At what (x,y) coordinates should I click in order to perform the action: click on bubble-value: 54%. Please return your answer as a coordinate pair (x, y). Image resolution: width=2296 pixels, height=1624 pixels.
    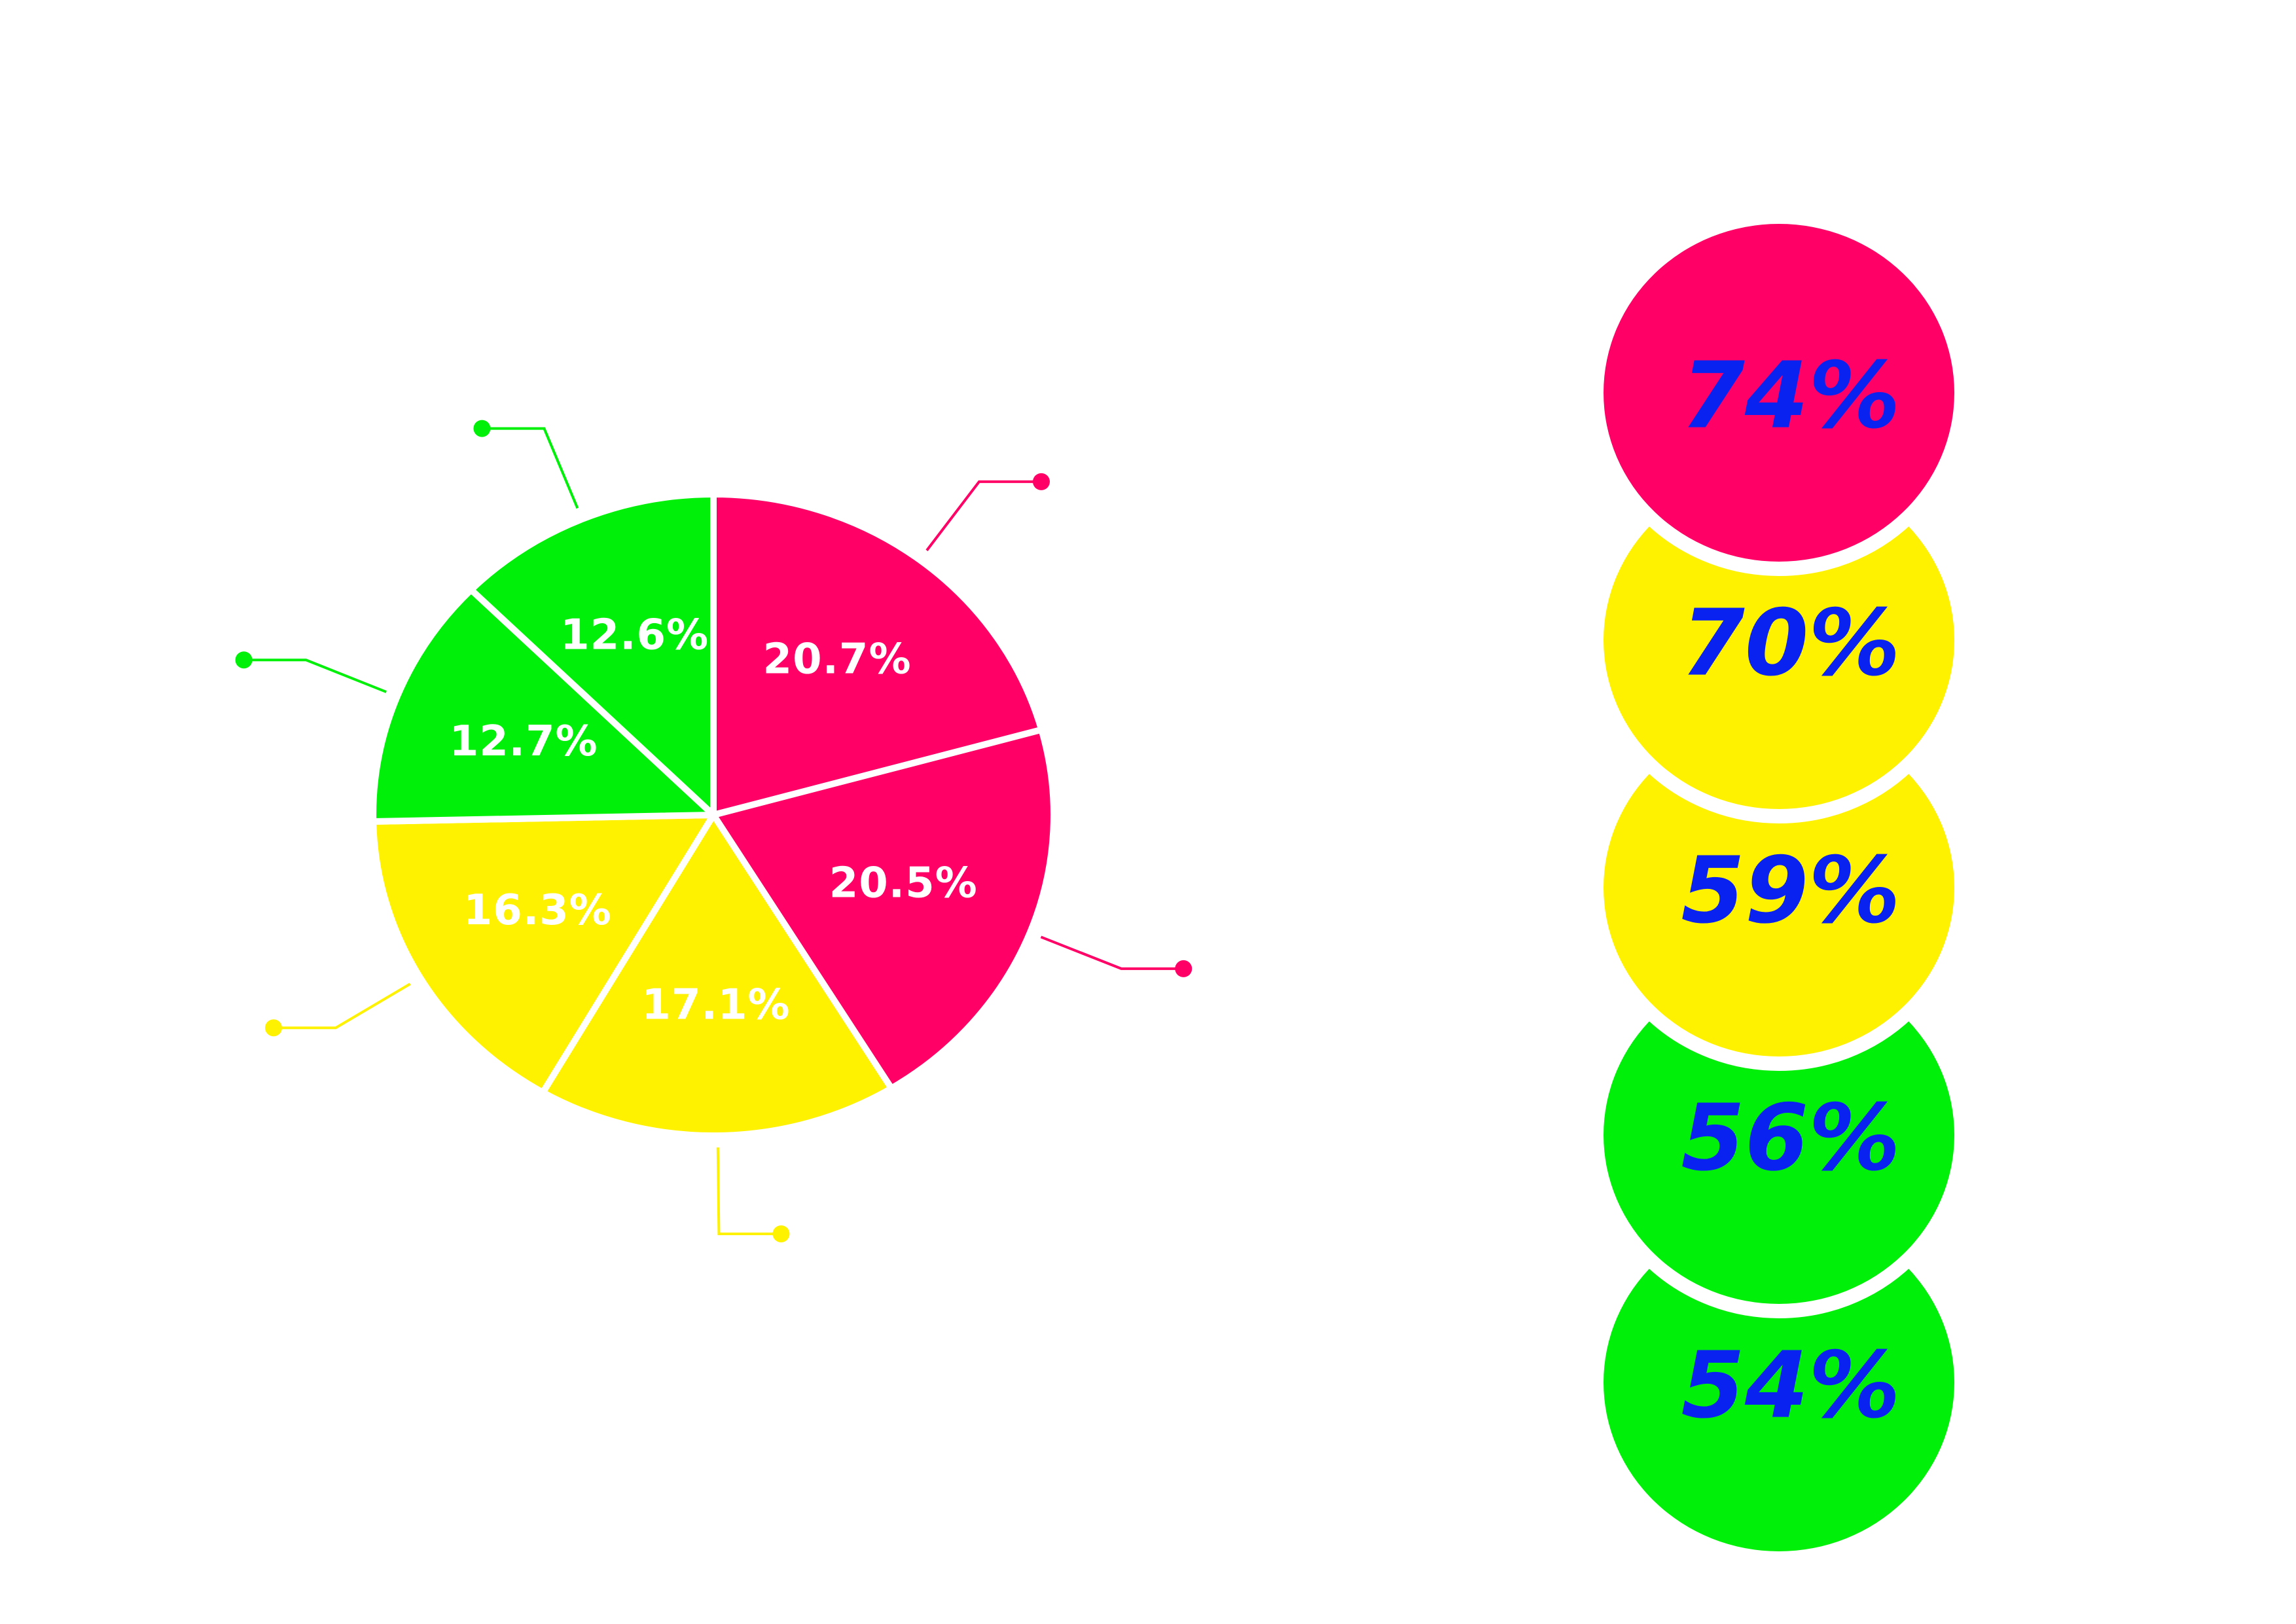
    Looking at the image, I should click on (1790, 1386).